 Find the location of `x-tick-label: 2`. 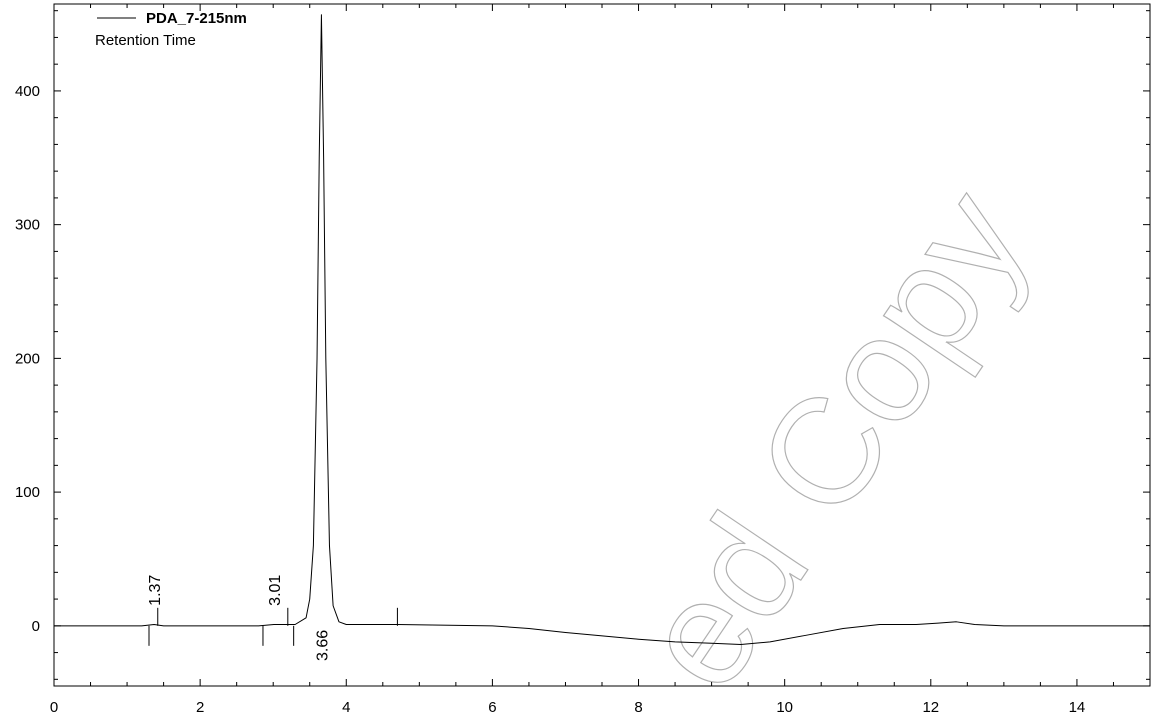

x-tick-label: 2 is located at coordinates (200, 707).